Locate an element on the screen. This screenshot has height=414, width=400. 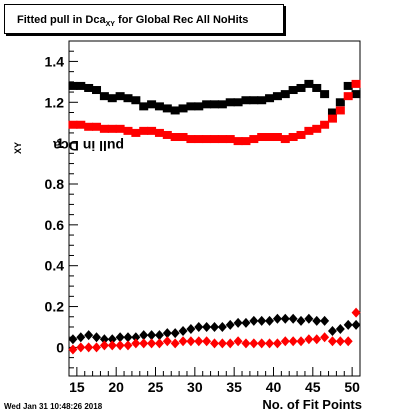
y-axis-label-text: pull in Dca is located at coordinates (88, 146).